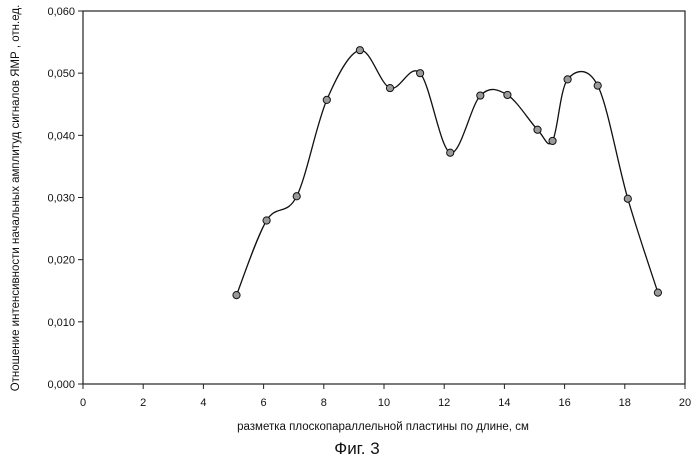 The height and width of the screenshot is (462, 699). Describe the element at coordinates (203, 403) in the screenshot. I see `x-tick-label: 4` at that location.